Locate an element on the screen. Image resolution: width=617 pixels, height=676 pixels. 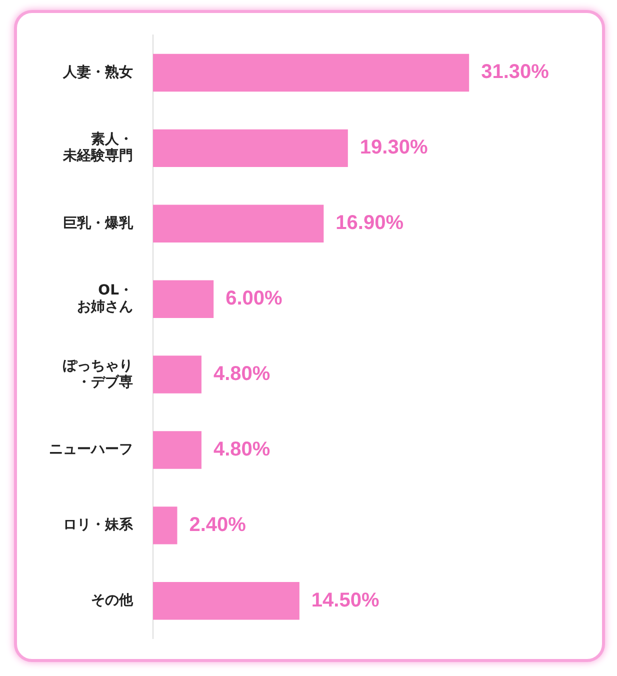
data-label: 31.30% is located at coordinates (515, 72).